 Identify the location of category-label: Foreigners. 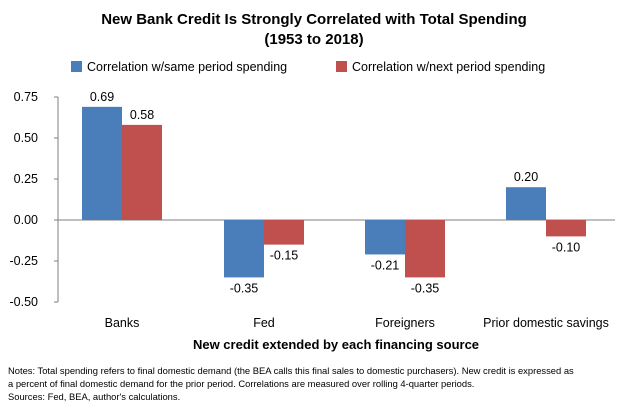
(405, 323).